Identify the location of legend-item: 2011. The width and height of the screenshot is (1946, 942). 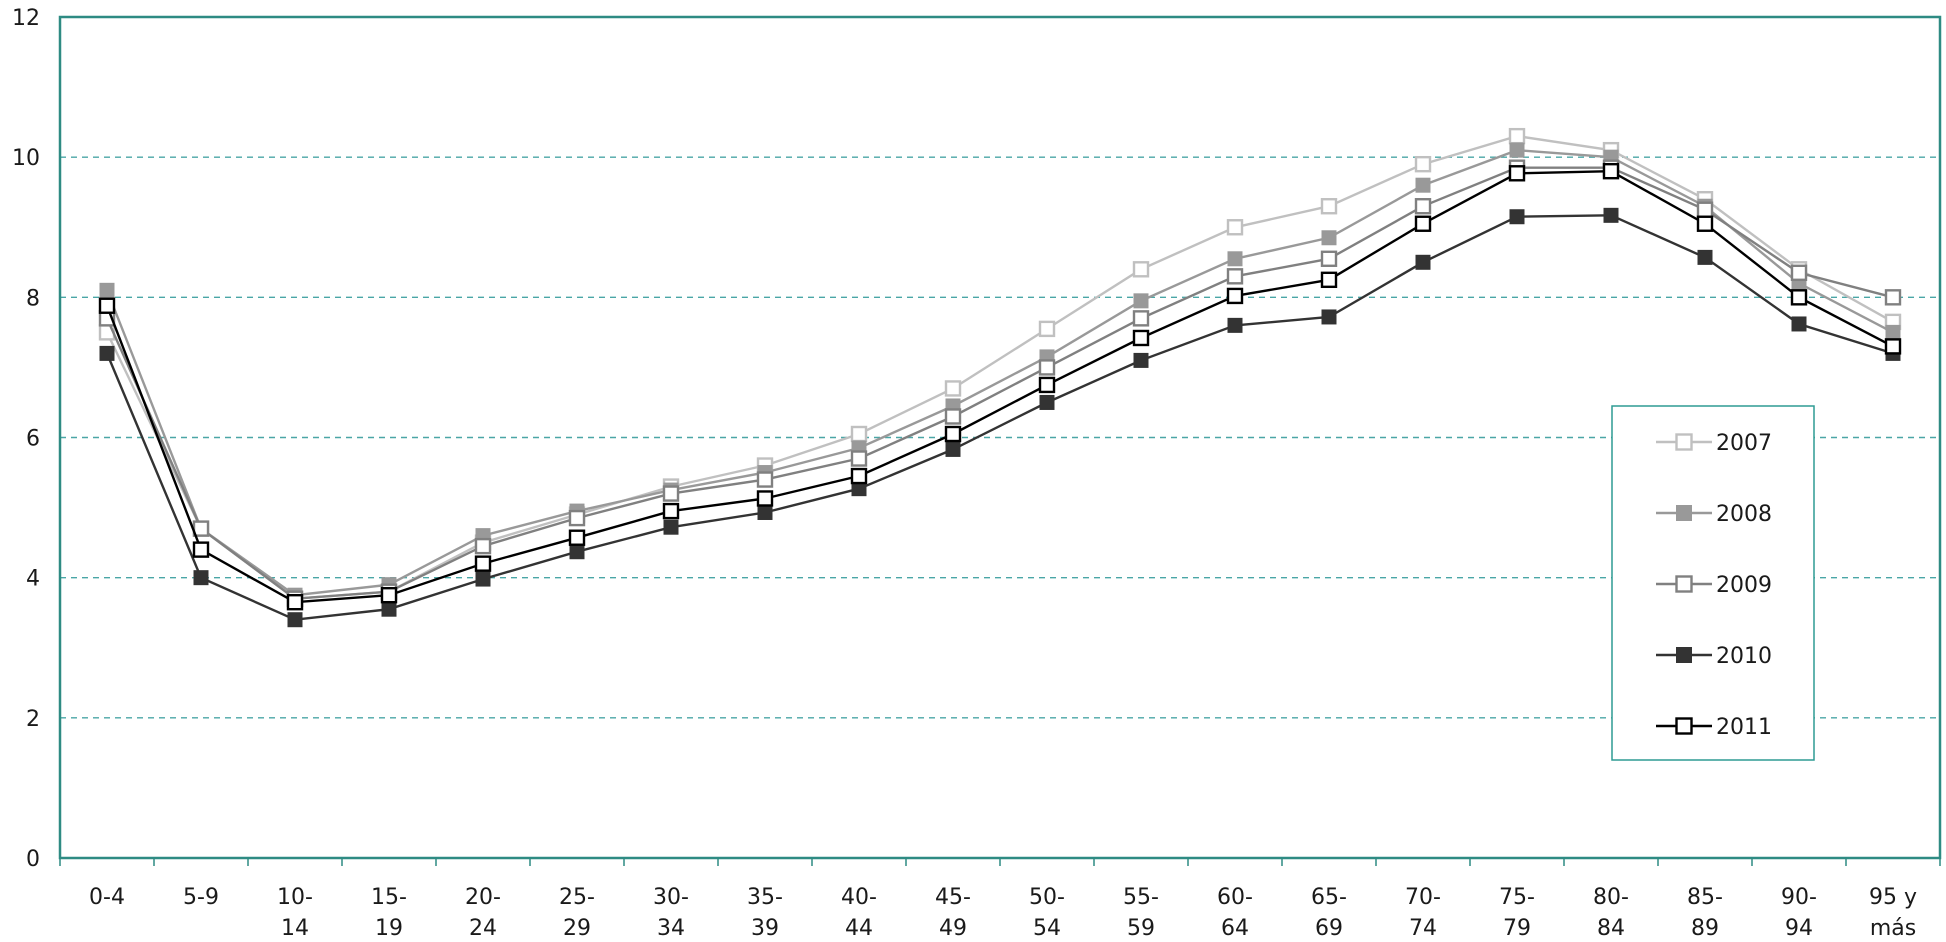
(1714, 727).